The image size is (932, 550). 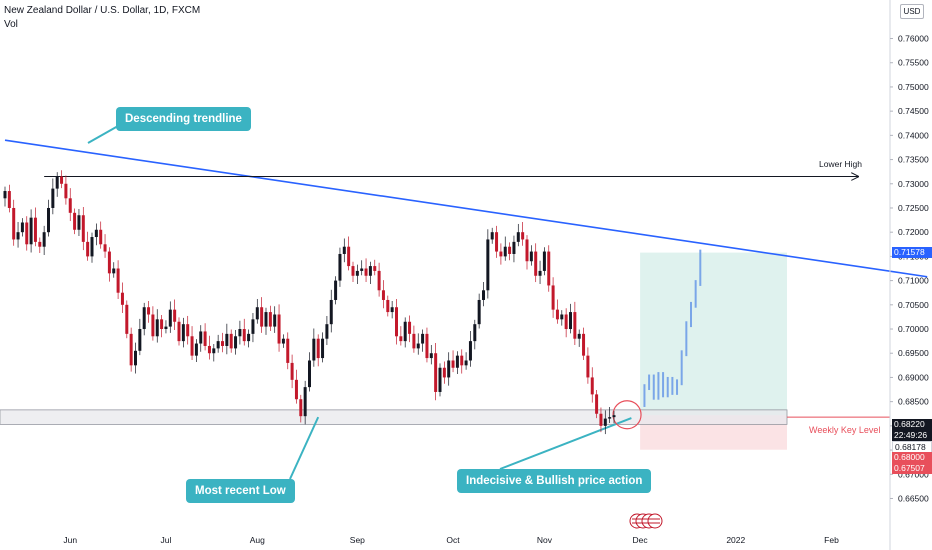 I want to click on economic-events-icon, so click(x=646, y=521).